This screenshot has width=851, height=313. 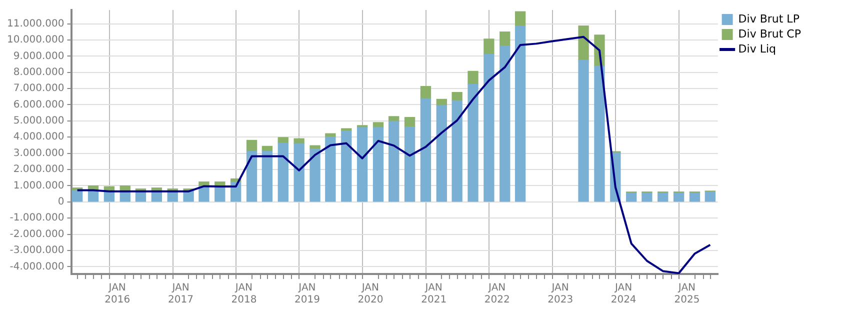 I want to click on y-tick-label: 10.000.000, so click(x=35, y=40).